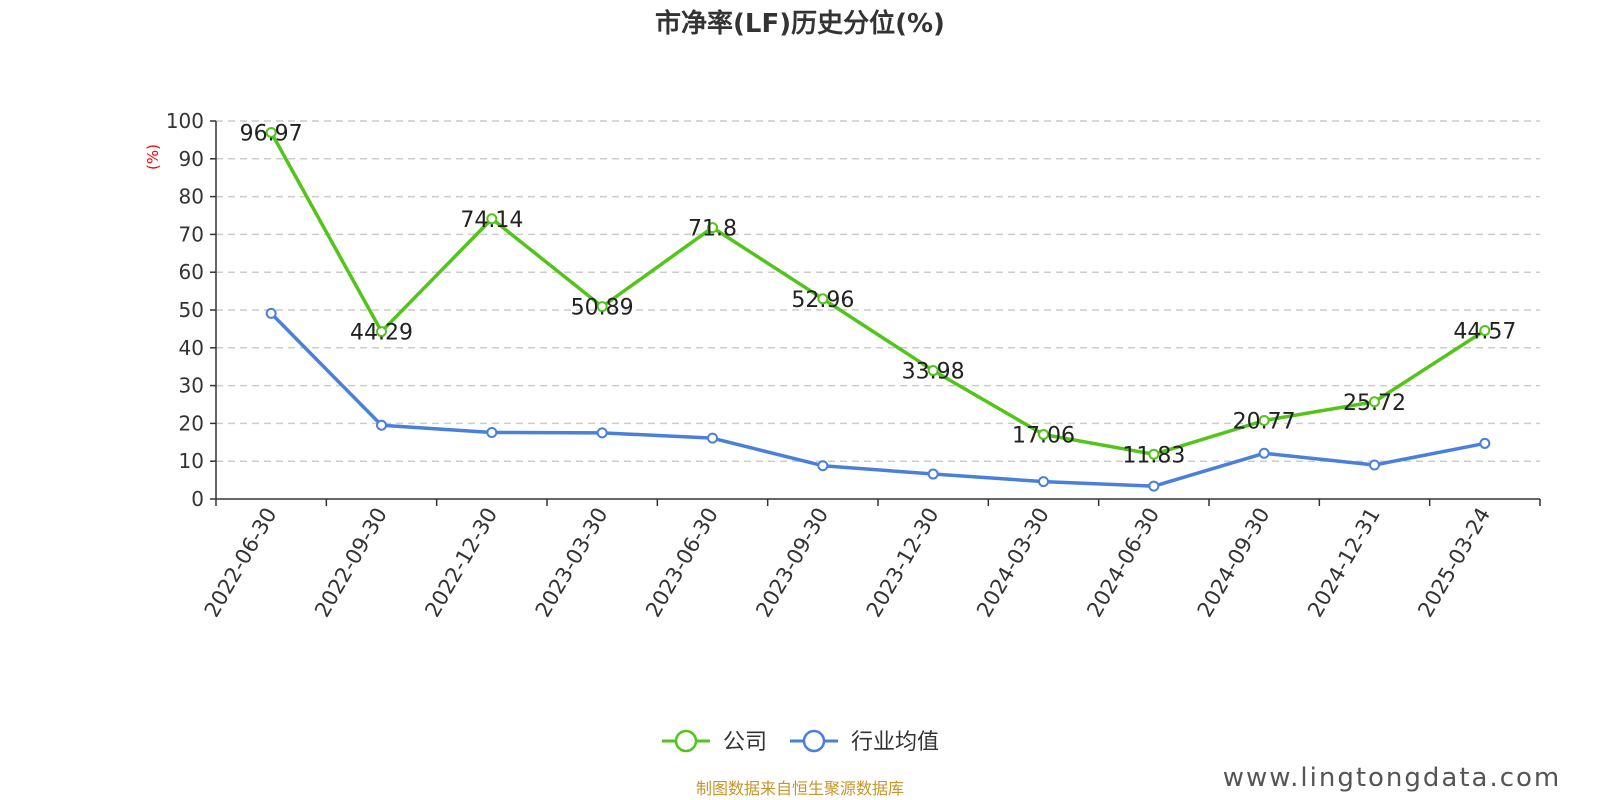 Image resolution: width=1600 pixels, height=800 pixels. I want to click on y-tick-label-7: 70, so click(191, 234).